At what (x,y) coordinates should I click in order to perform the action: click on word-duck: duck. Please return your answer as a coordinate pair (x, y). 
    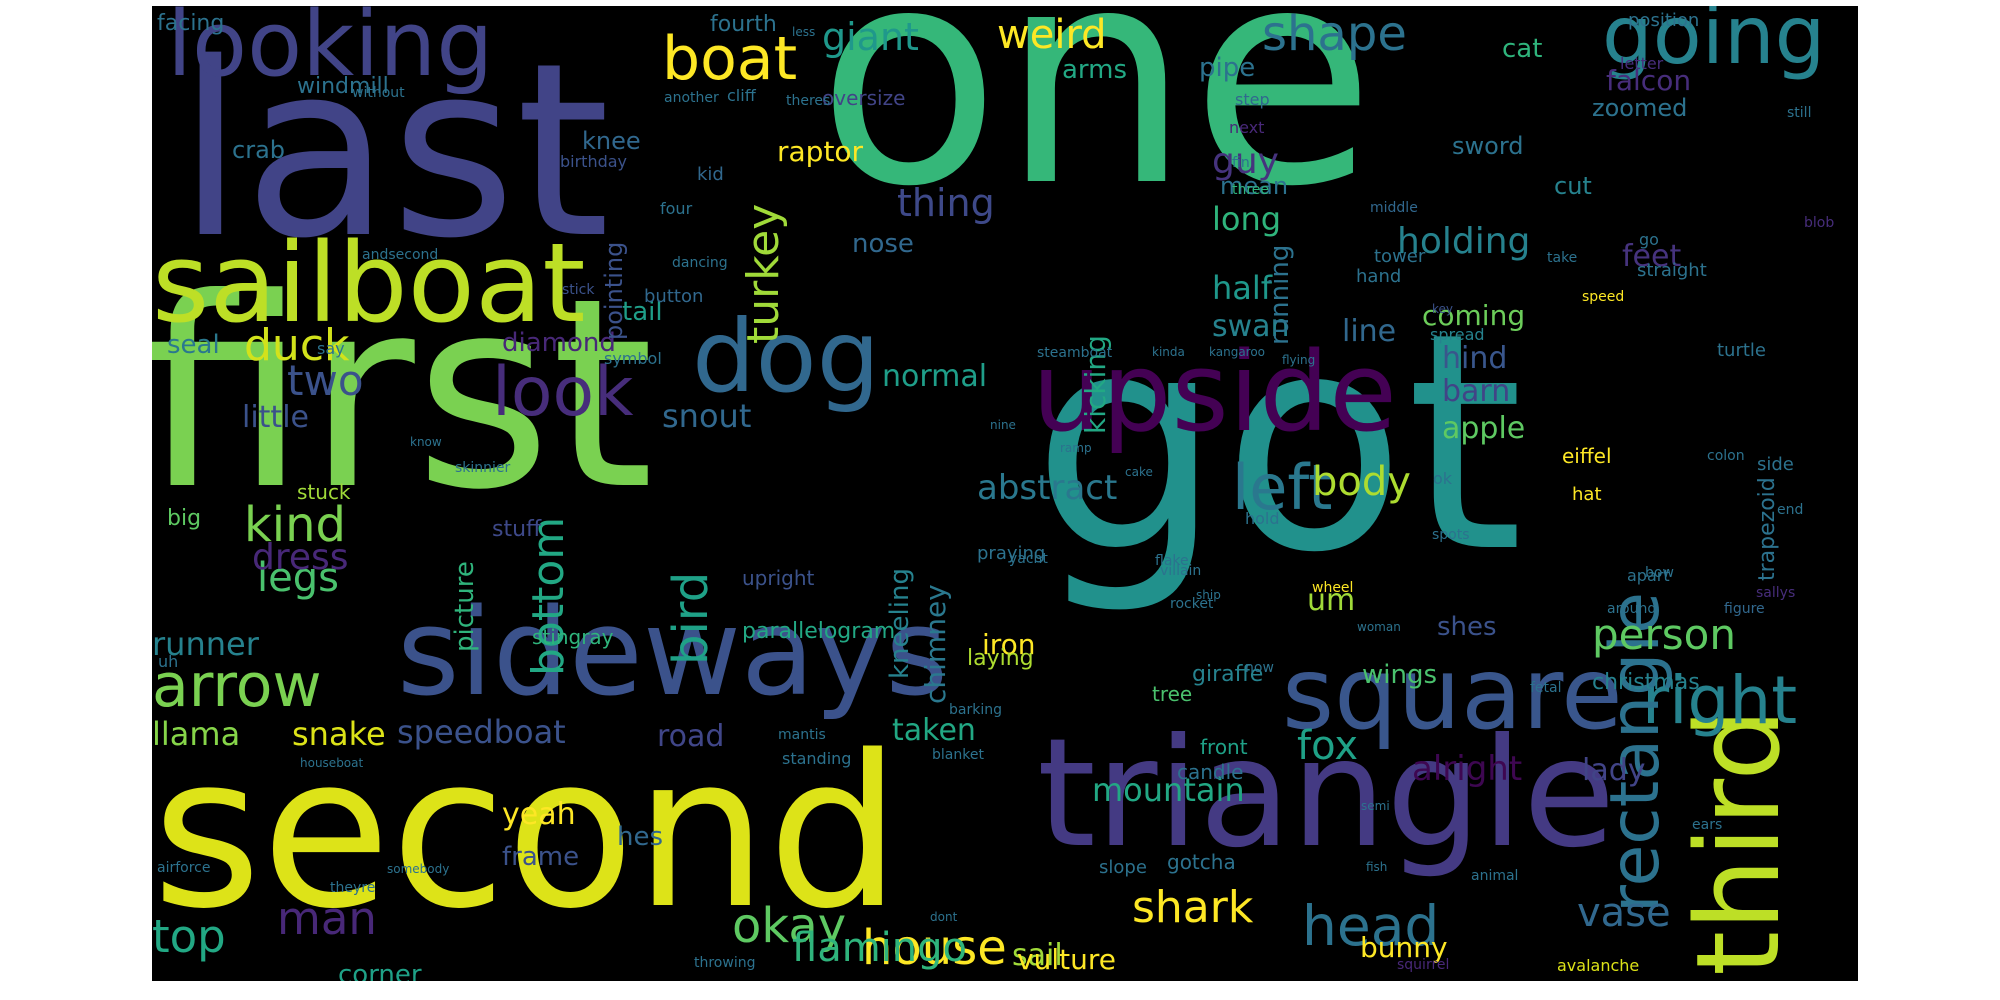
    Looking at the image, I should click on (297, 345).